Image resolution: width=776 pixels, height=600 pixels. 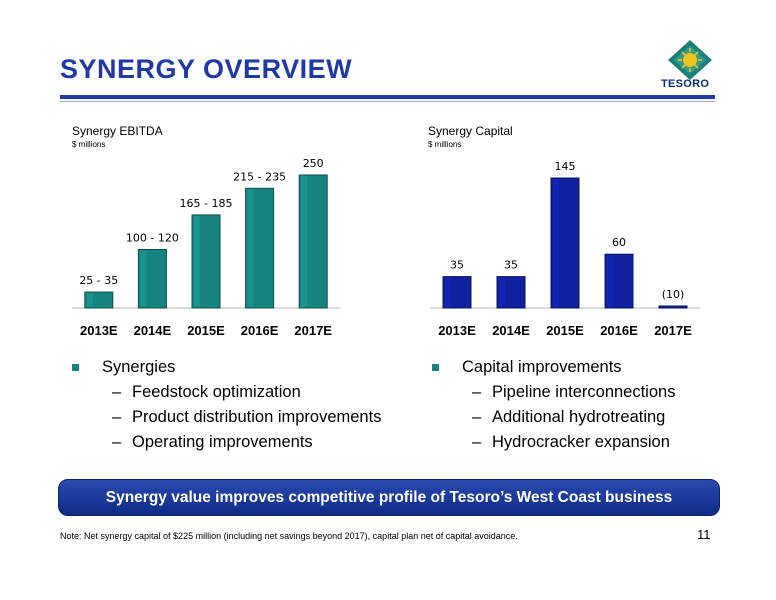 I want to click on bullet-sub: – Product distribution improvements, so click(x=226, y=417).